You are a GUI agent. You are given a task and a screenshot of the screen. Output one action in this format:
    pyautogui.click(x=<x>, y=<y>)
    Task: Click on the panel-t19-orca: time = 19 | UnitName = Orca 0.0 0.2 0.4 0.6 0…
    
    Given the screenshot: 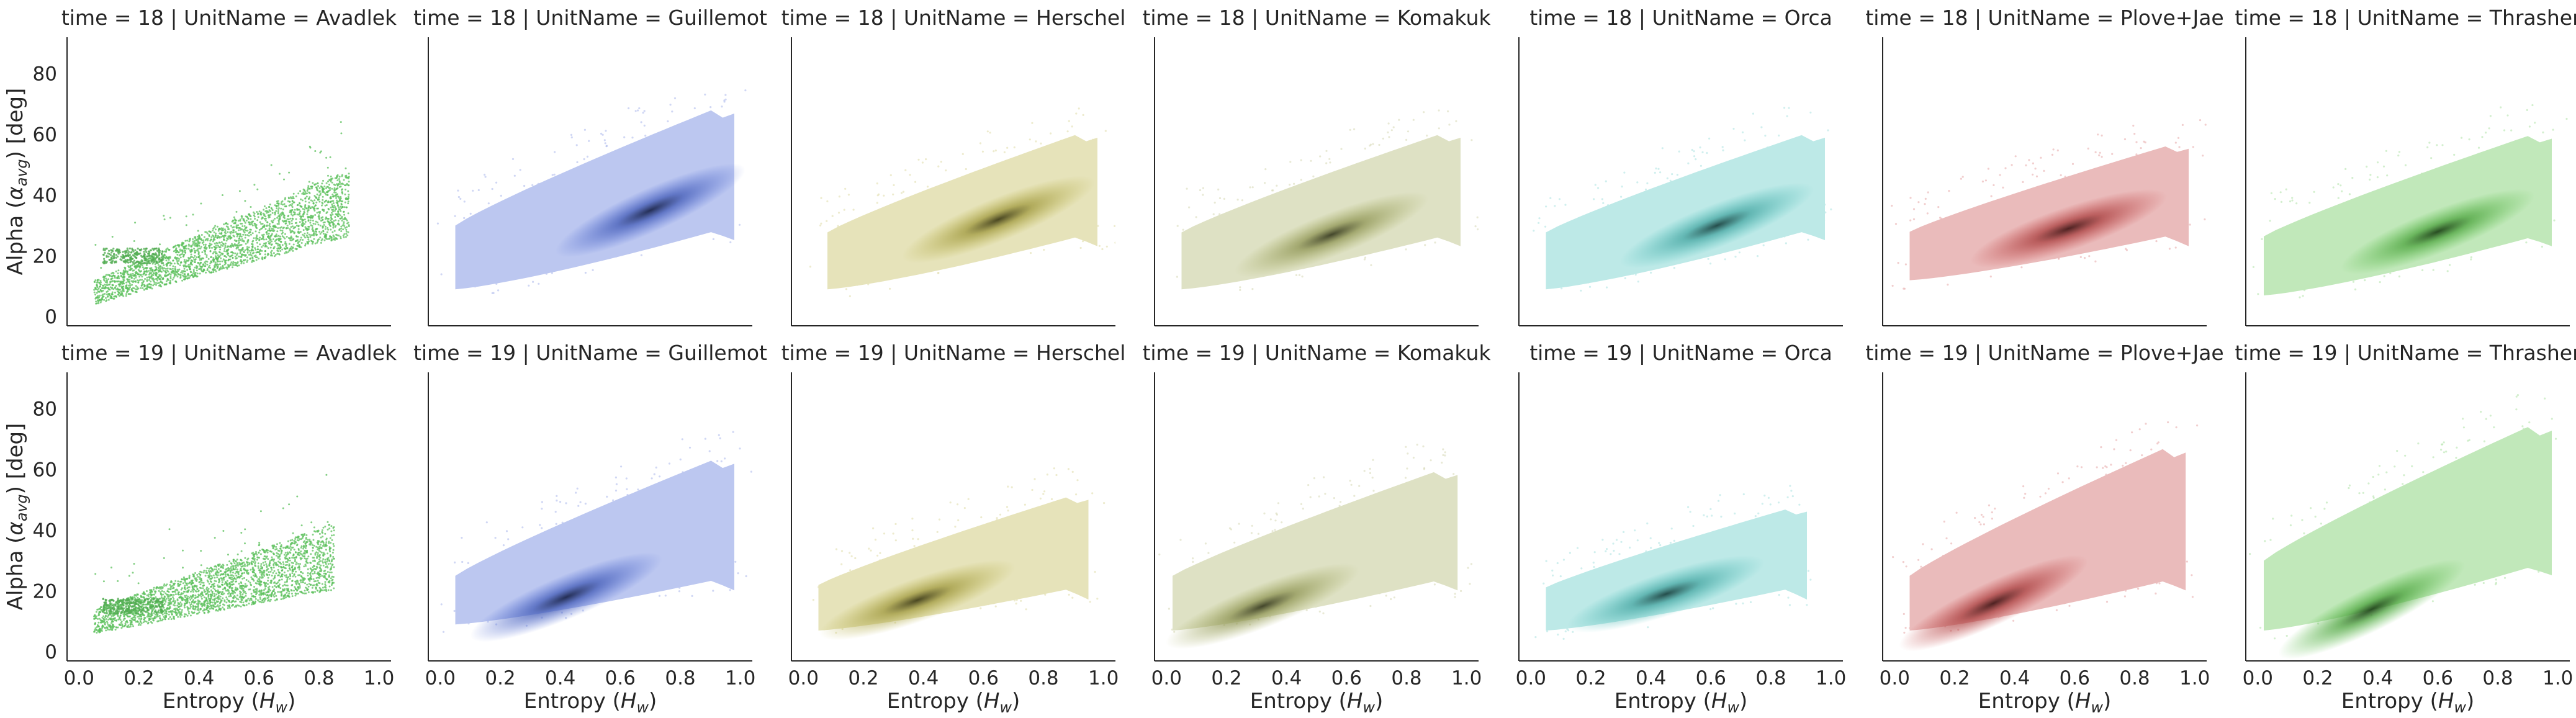 What is the action you would take?
    pyautogui.click(x=1681, y=515)
    